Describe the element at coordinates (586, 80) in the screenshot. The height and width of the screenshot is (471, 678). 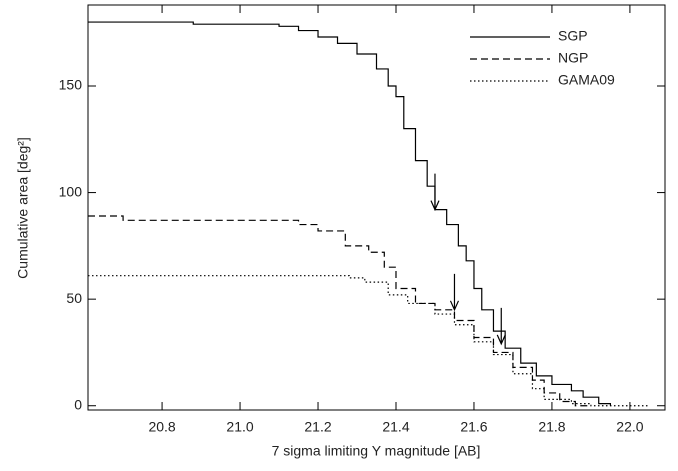
I see `legend-label: GAMA09` at that location.